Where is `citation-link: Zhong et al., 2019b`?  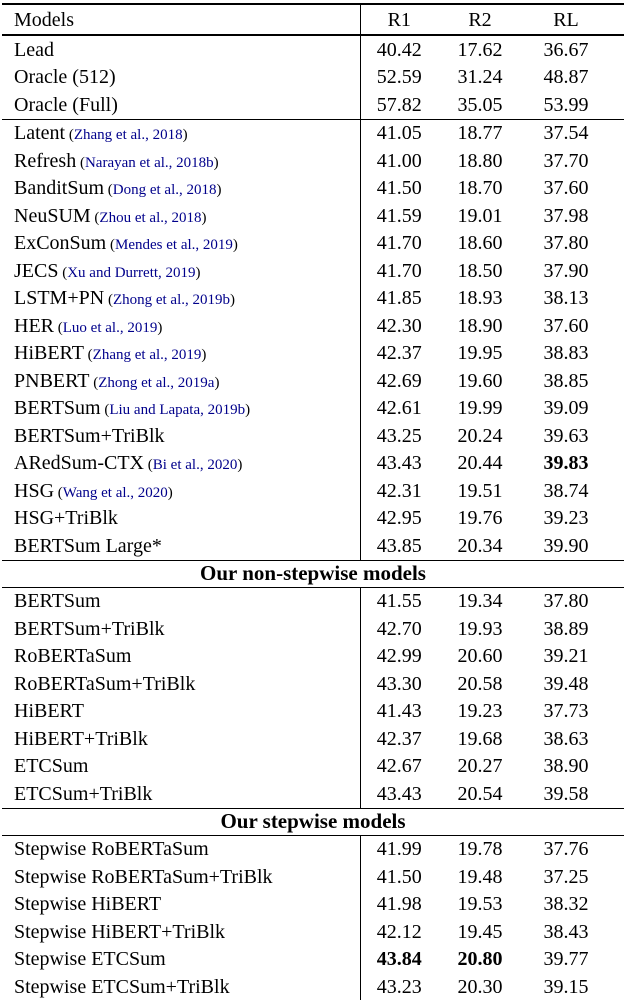 citation-link: Zhong et al., 2019b is located at coordinates (171, 300).